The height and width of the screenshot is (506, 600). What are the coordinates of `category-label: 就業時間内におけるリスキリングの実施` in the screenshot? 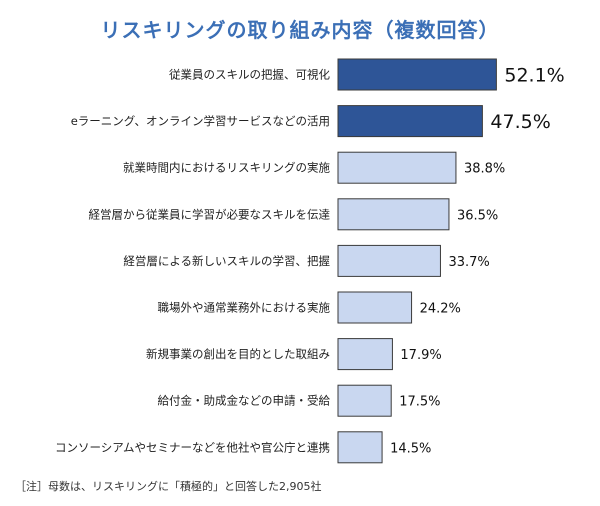 It's located at (226, 168).